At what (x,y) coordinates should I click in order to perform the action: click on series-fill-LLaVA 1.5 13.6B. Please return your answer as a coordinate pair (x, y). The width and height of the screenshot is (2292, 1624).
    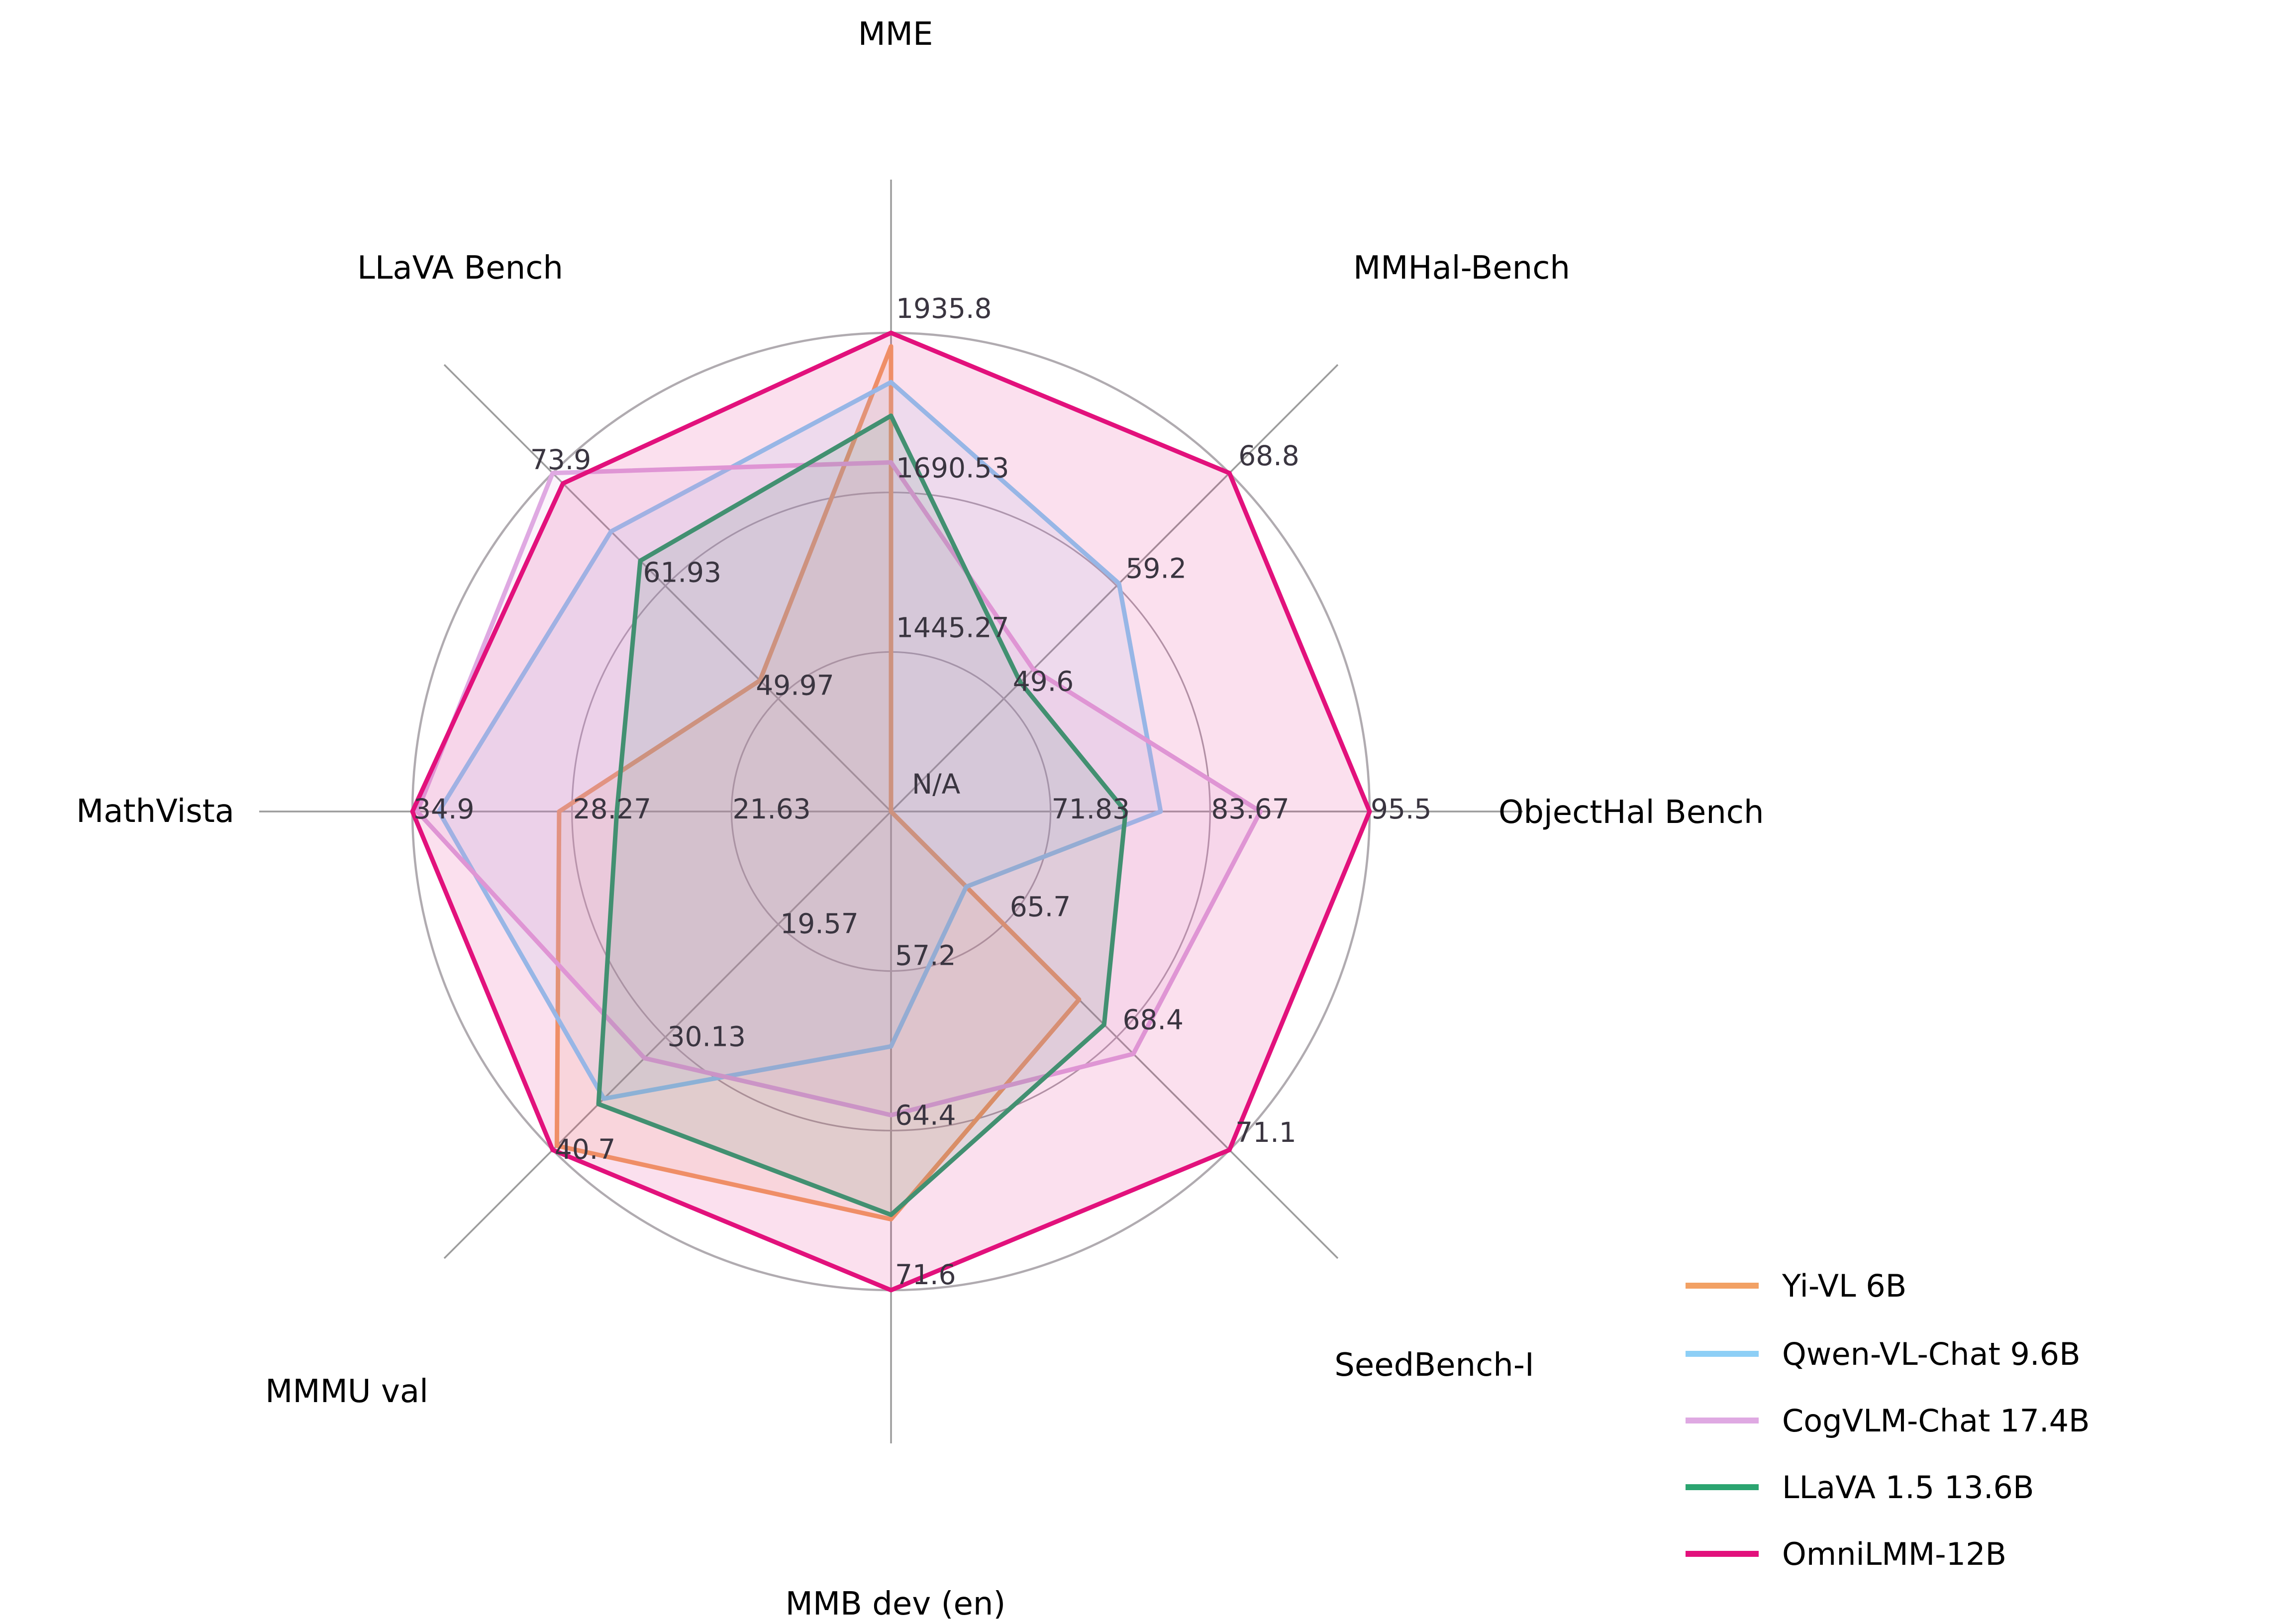
    Looking at the image, I should click on (862, 815).